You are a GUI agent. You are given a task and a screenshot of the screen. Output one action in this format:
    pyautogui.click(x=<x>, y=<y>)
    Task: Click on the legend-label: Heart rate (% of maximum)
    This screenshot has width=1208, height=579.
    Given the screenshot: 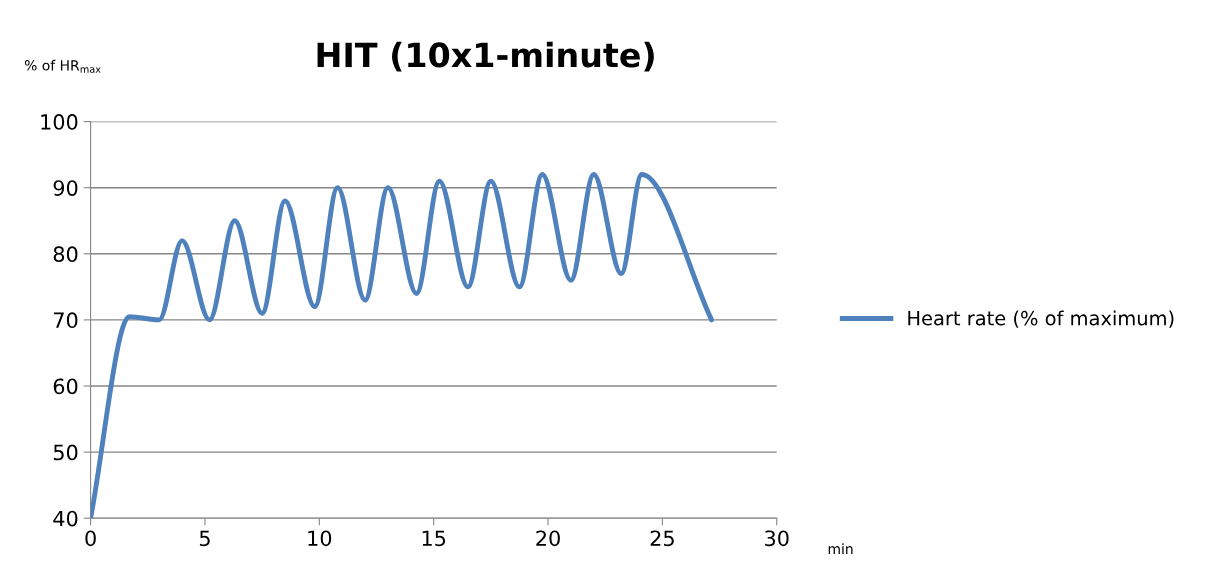 What is the action you would take?
    pyautogui.click(x=1041, y=319)
    